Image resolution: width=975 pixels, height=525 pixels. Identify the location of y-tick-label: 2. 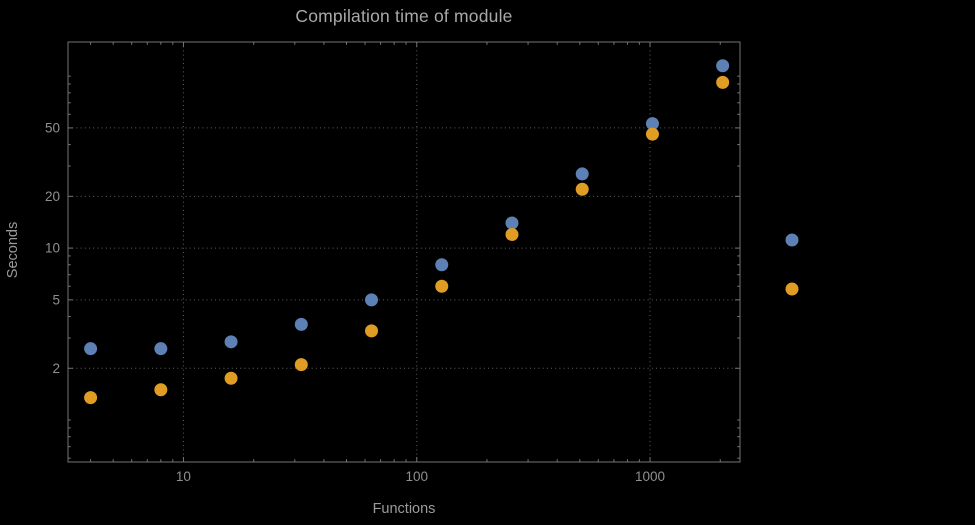
(56, 368).